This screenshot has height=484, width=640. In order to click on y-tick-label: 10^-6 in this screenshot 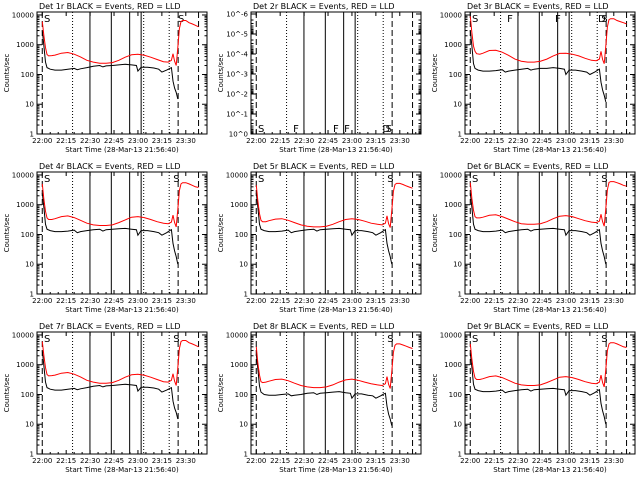, I will do `click(237, 15)`.